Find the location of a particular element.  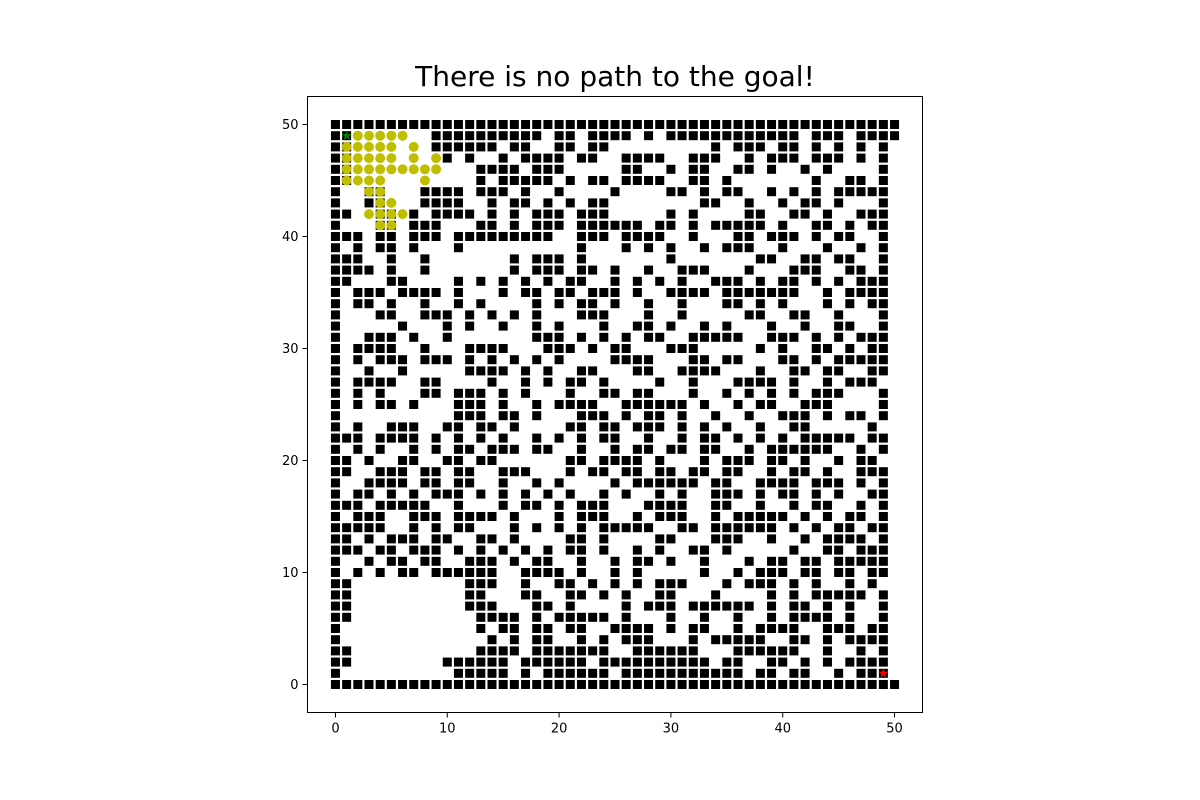

explored-layer is located at coordinates (391, 180).